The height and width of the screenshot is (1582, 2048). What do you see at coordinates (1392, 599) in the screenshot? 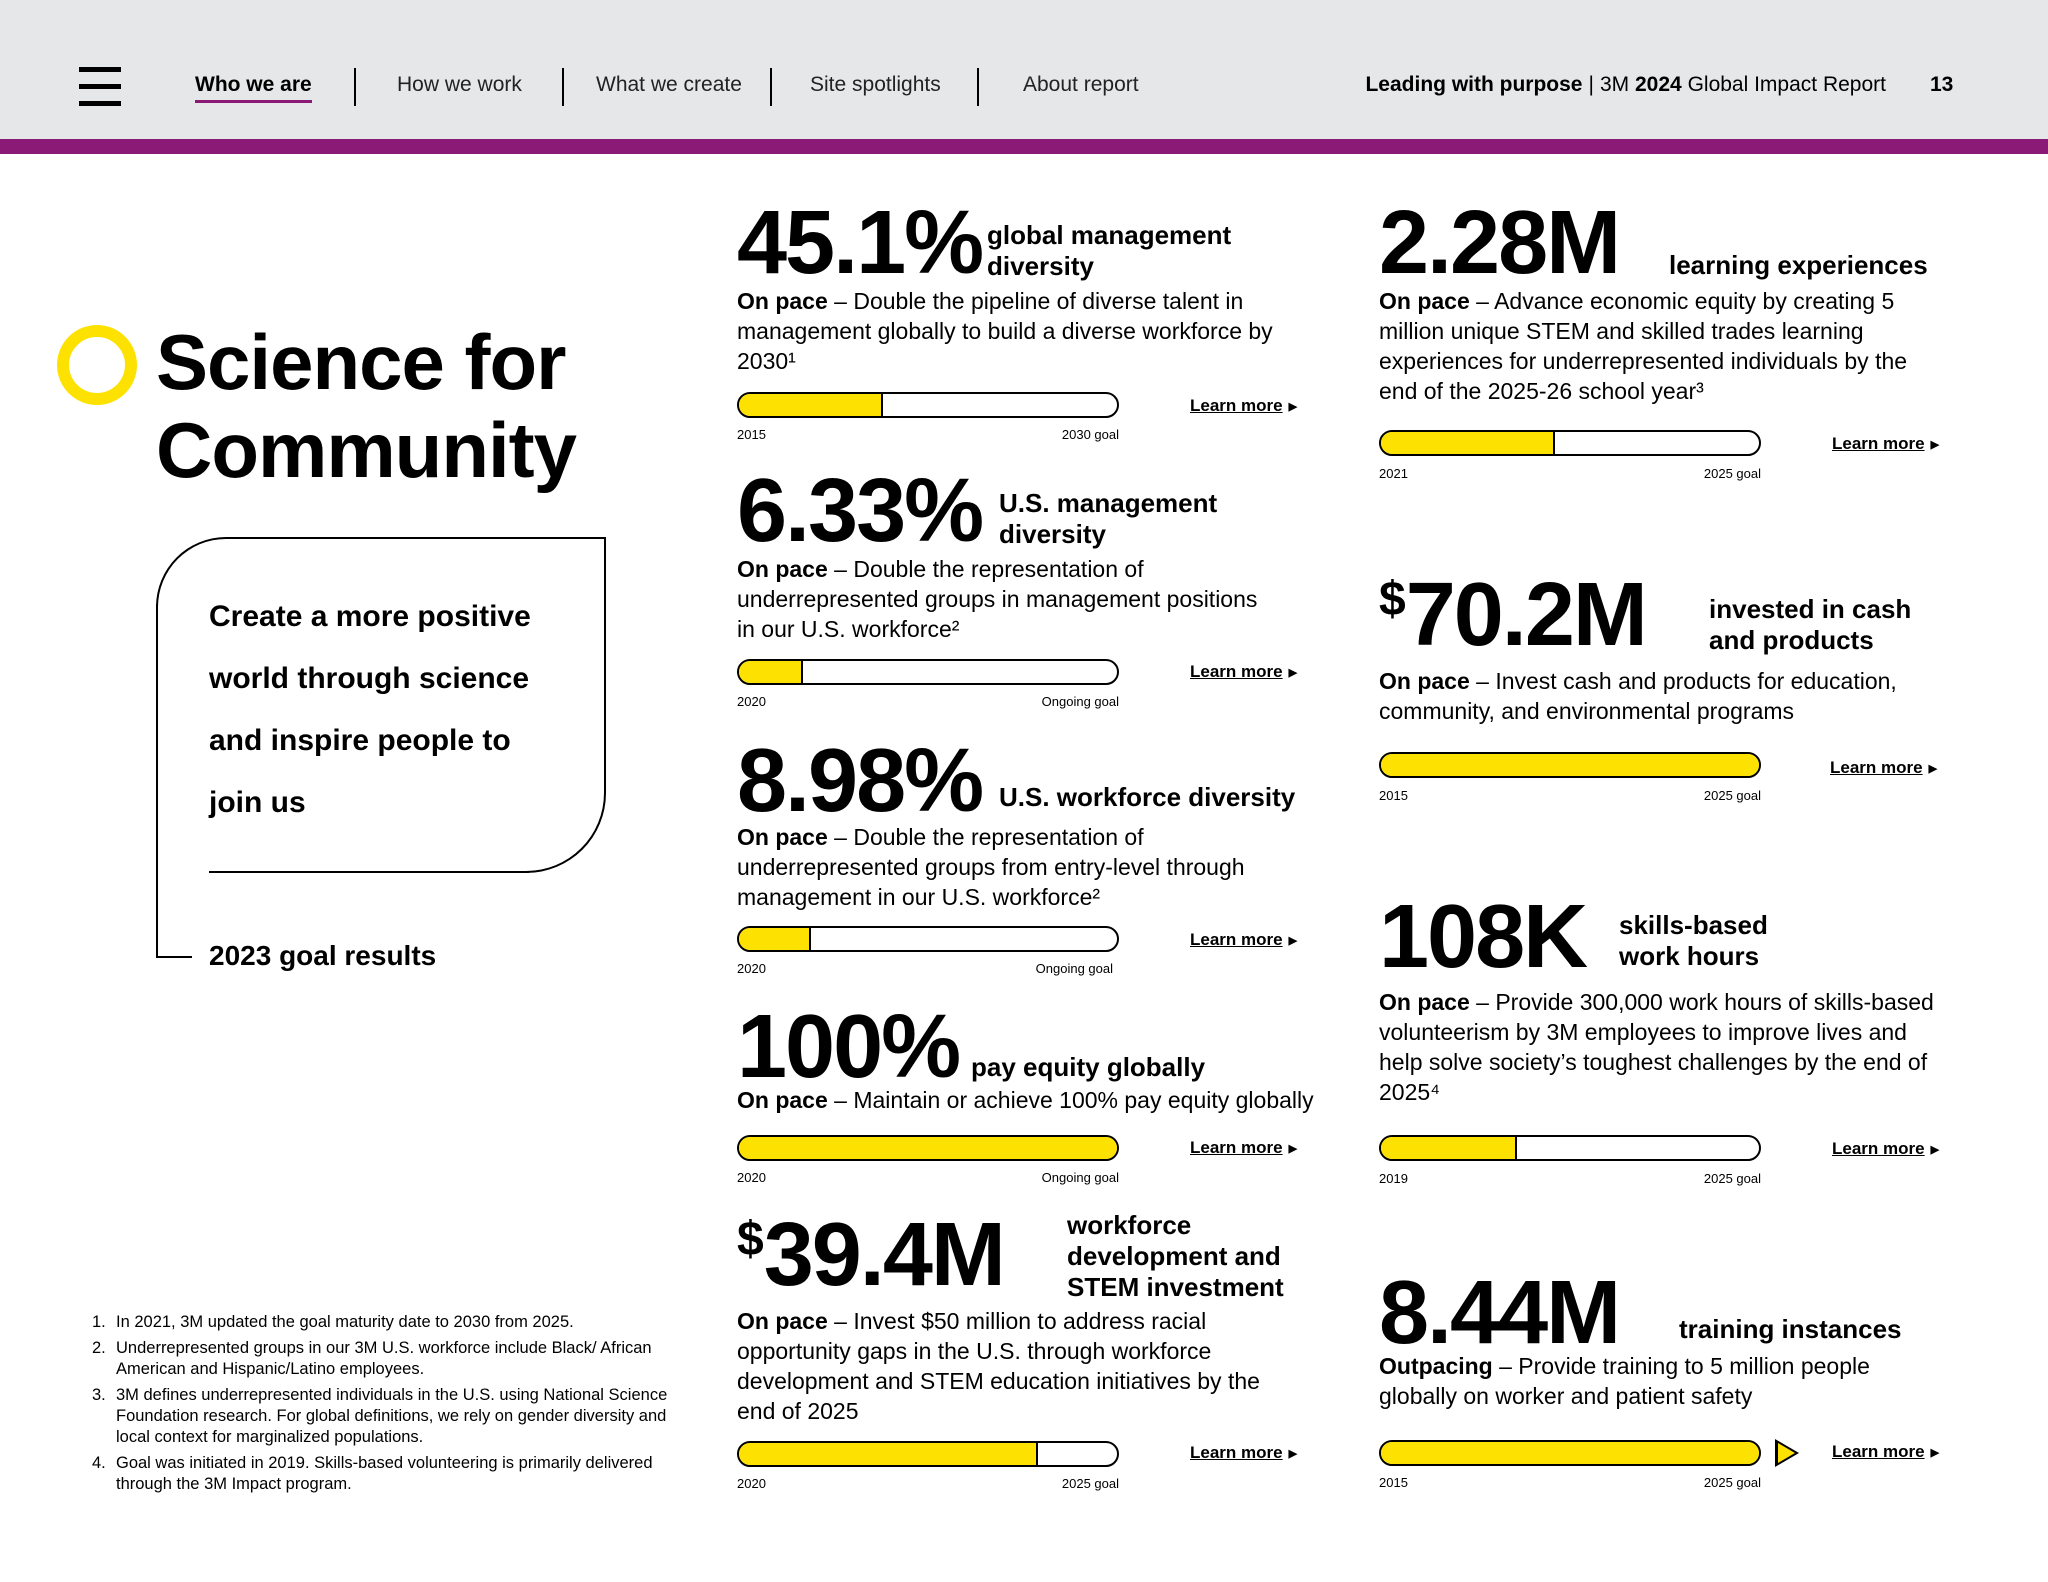
I see `currency-symbol: $` at bounding box center [1392, 599].